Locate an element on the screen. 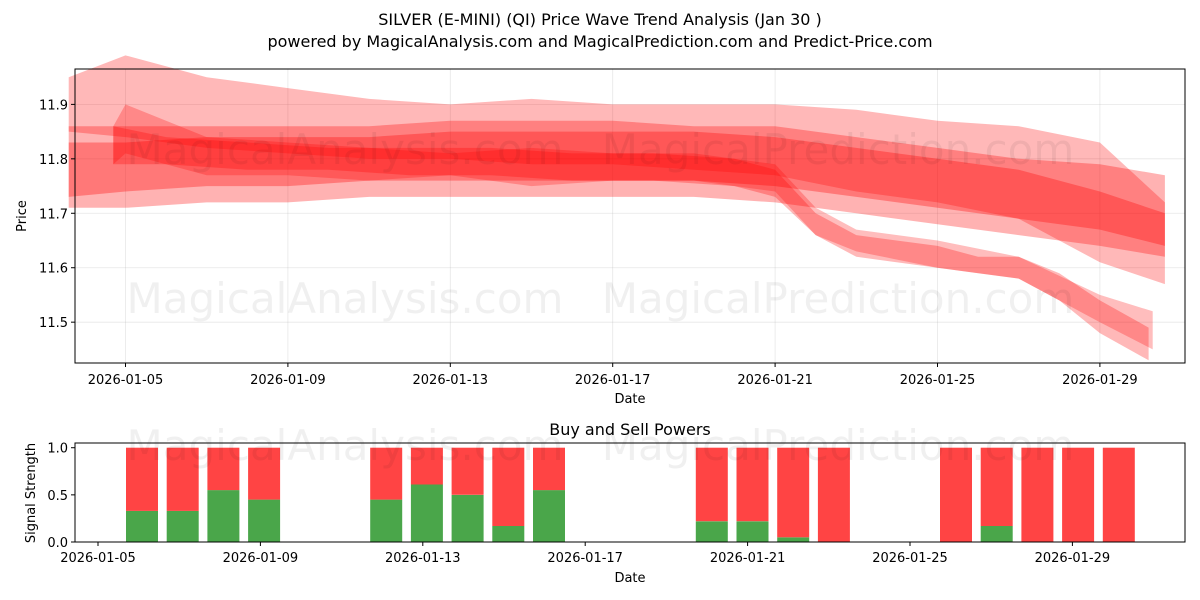 The image size is (1200, 600). price-x-tick-label: 2026-01-25 is located at coordinates (938, 380).